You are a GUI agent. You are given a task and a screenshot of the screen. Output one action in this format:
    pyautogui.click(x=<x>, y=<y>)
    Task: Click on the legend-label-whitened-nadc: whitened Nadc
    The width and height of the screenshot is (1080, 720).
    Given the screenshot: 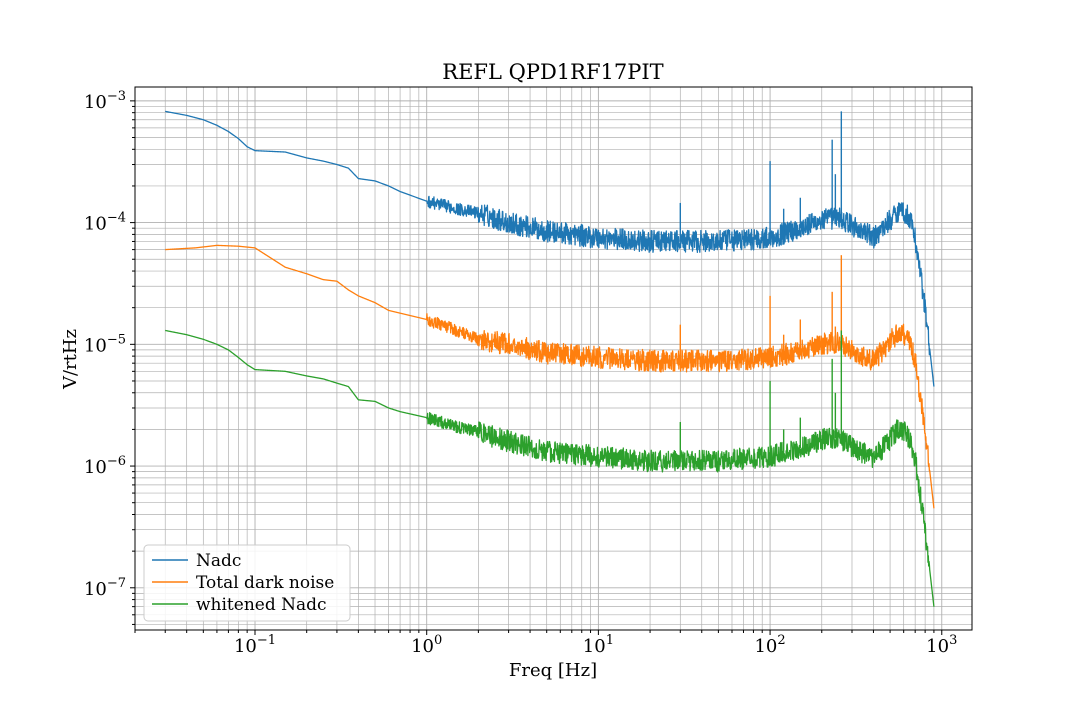 What is the action you would take?
    pyautogui.click(x=261, y=605)
    